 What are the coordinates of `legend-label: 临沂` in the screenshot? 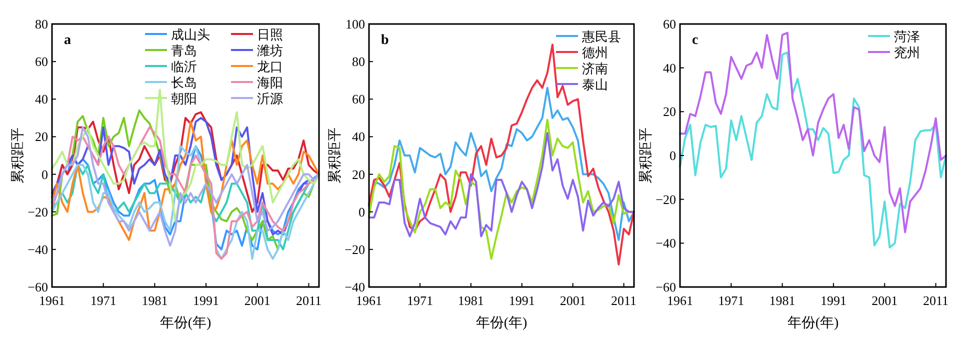 It's located at (184, 66).